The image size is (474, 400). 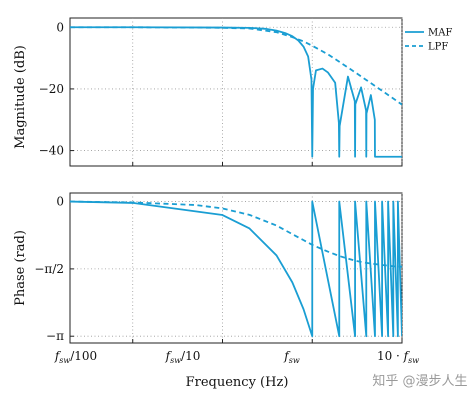 I want to click on xtick-label-10fsw: 10 · fsw, so click(x=398, y=357).